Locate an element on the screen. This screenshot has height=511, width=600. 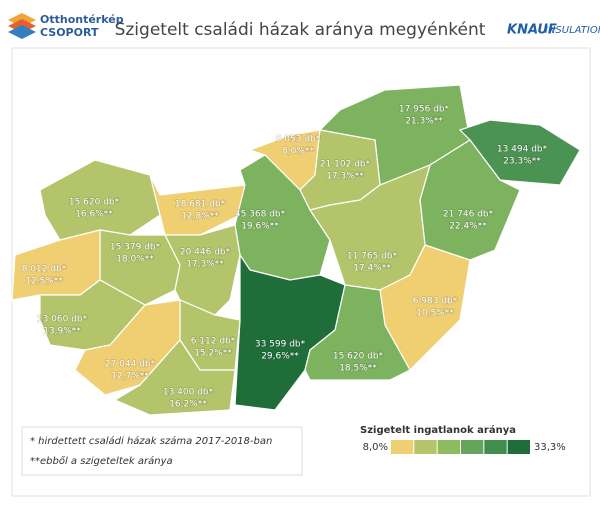
county-count: 27 044 db* is located at coordinates (130, 365).